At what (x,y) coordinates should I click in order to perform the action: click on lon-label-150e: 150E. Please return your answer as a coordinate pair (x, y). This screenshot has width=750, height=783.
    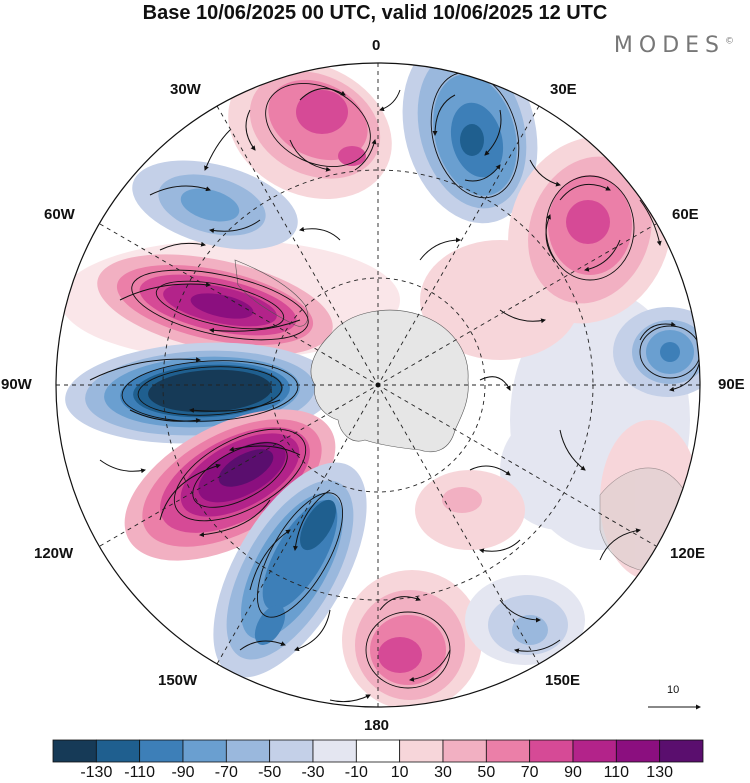
    Looking at the image, I should click on (563, 680).